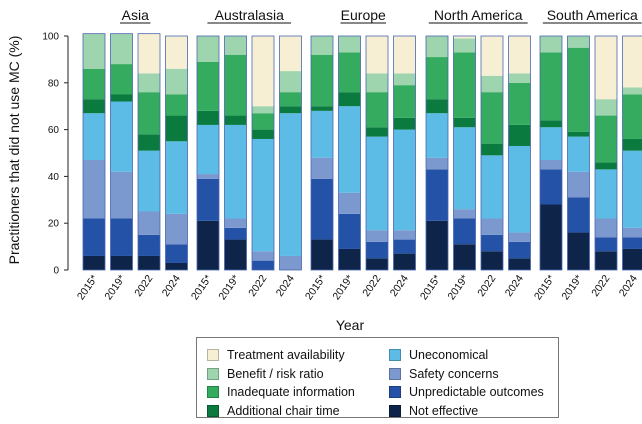 This screenshot has height=424, width=642. I want to click on y-axis: 0 20 40 60 80 100, so click(55, 154).